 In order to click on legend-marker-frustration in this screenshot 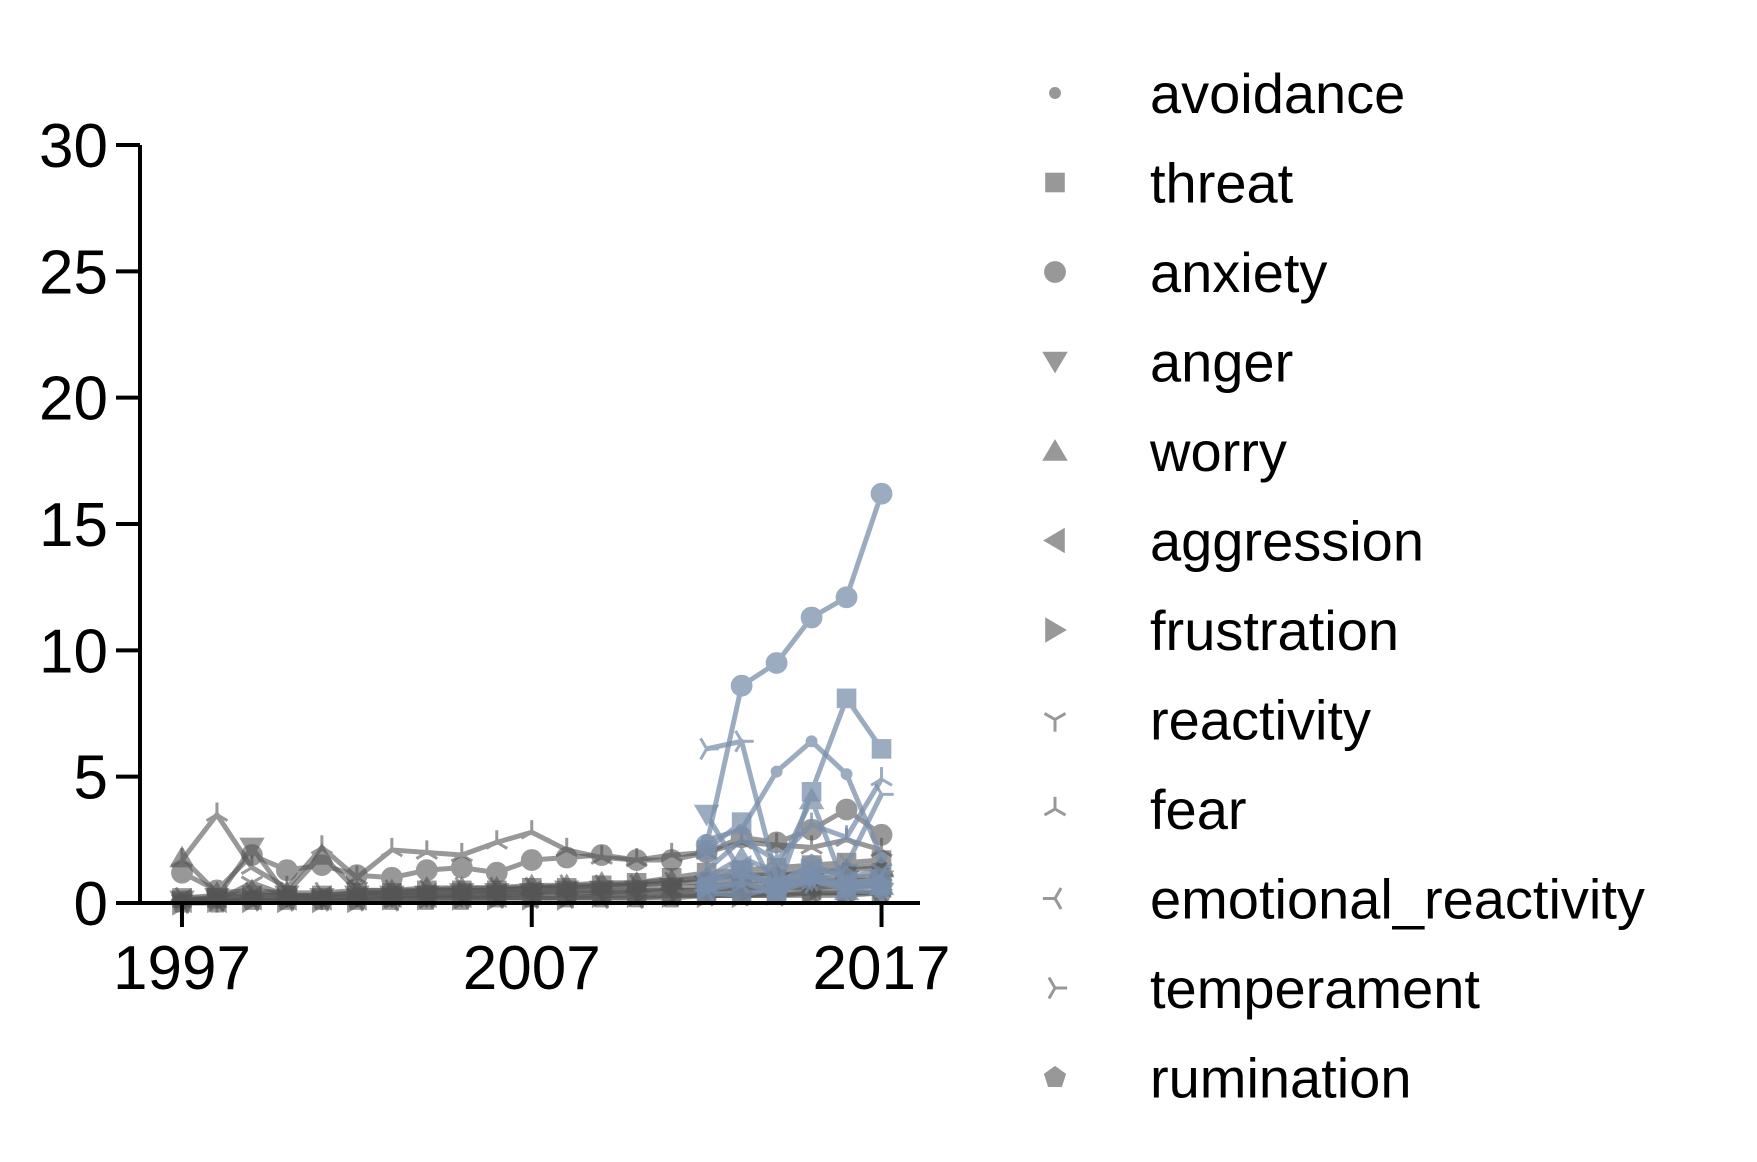, I will do `click(1056, 630)`.